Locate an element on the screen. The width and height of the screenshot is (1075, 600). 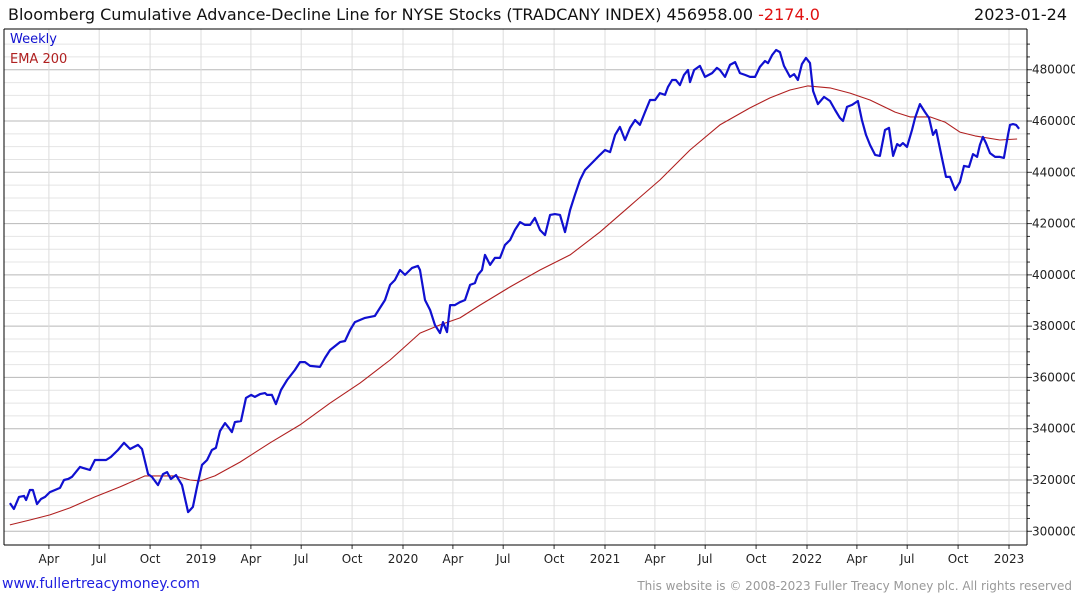
legend-weekly: Weekly is located at coordinates (33, 39).